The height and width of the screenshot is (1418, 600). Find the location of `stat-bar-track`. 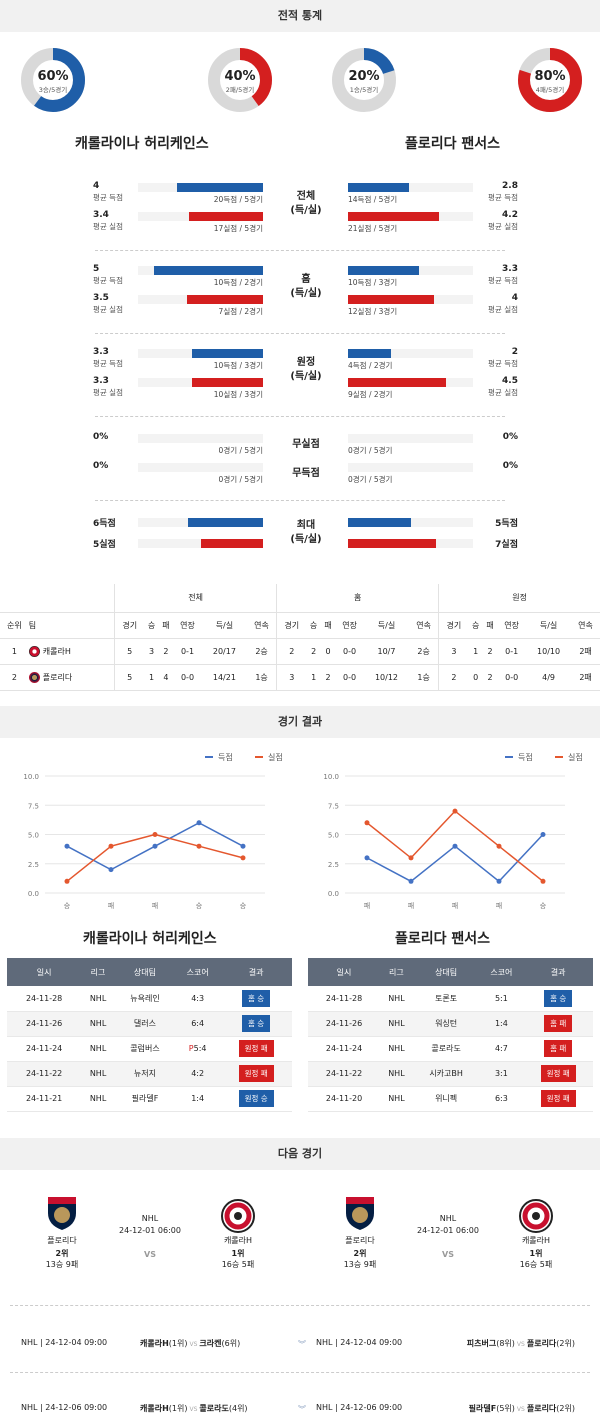

stat-bar-track is located at coordinates (410, 522).